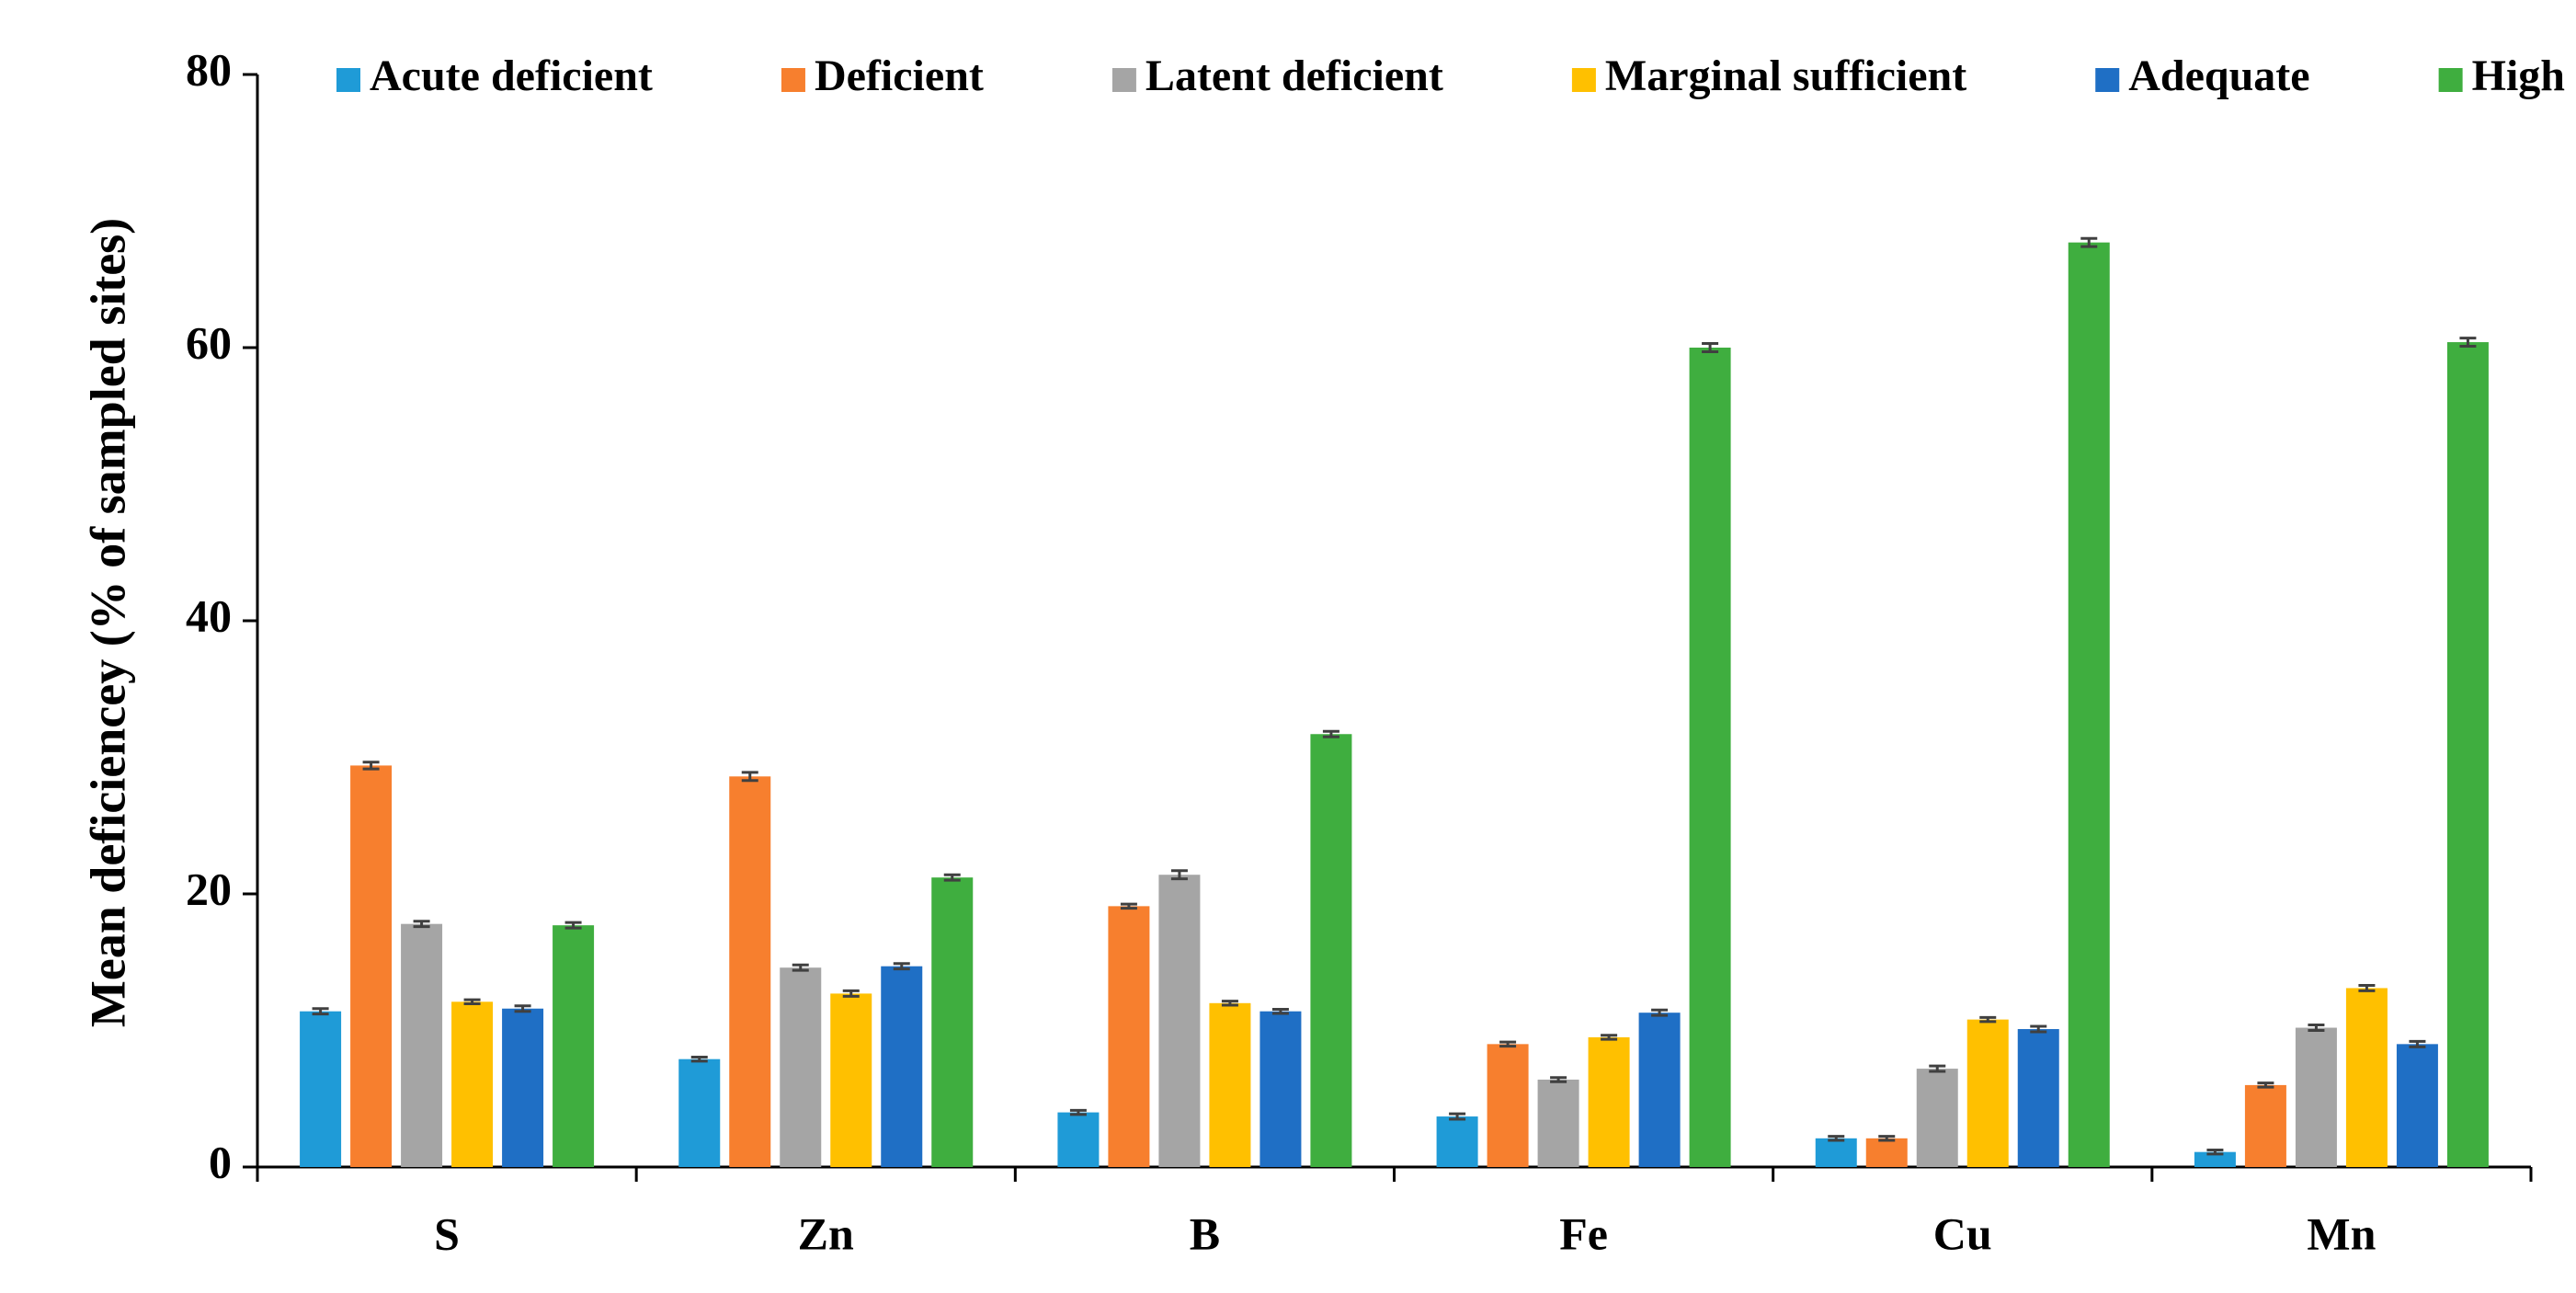 The height and width of the screenshot is (1293, 2576). I want to click on x-tick-label: B, so click(1205, 1233).